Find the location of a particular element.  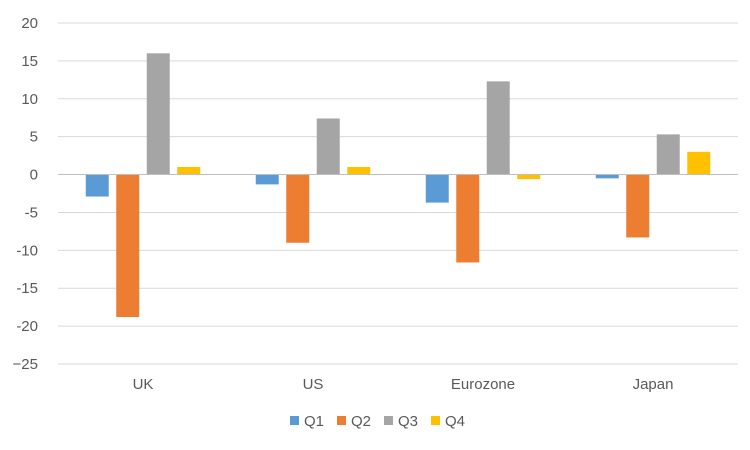

y-tick-label: −25 is located at coordinates (25, 364).